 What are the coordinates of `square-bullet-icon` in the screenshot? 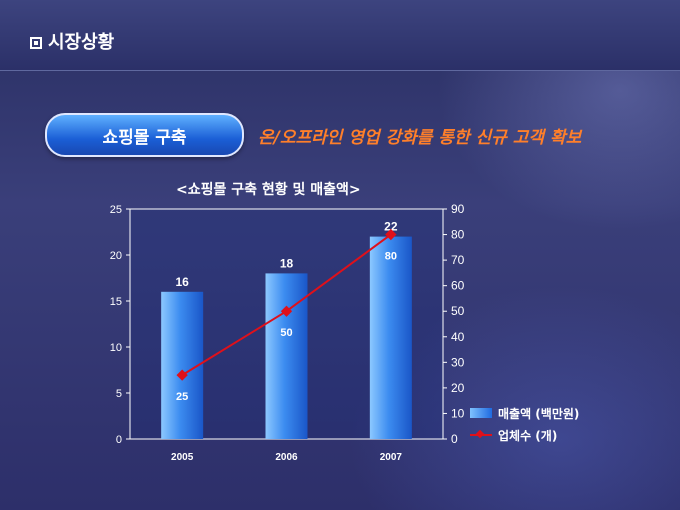 It's located at (36, 43).